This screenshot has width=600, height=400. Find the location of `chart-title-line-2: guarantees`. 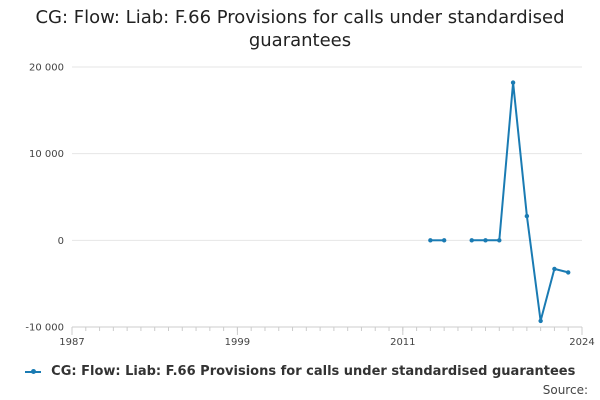

chart-title-line-2: guarantees is located at coordinates (300, 40).